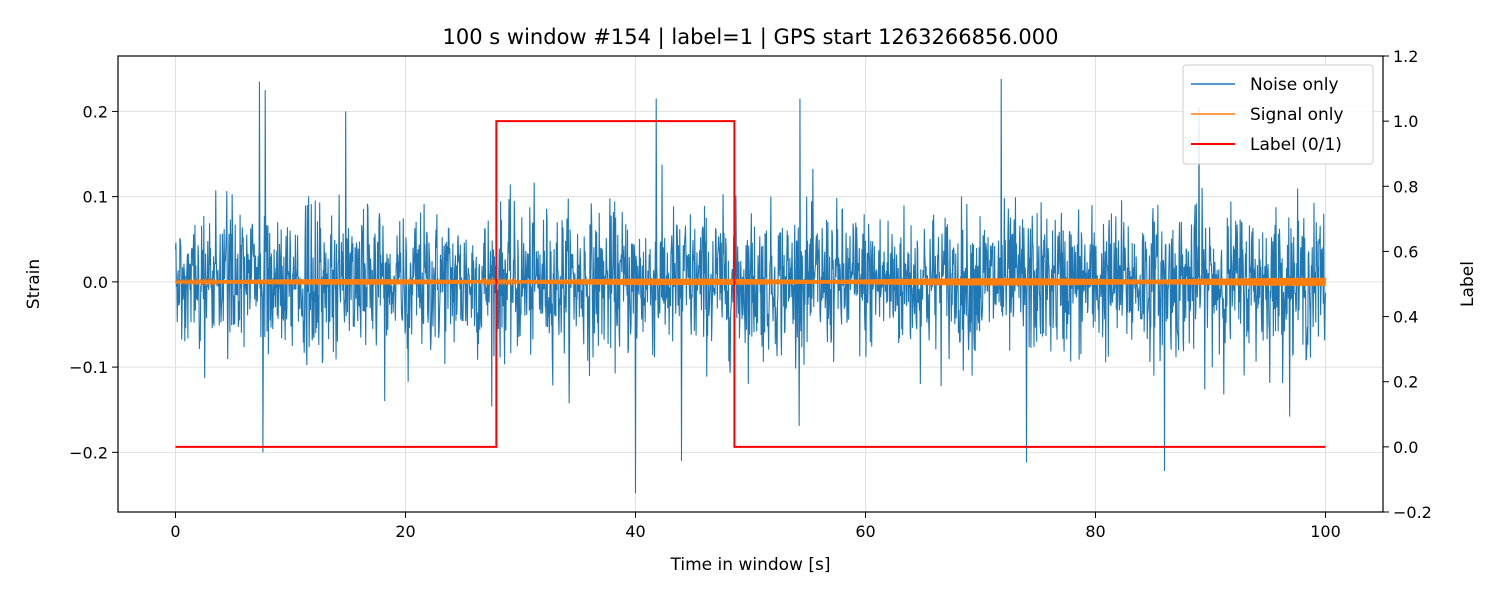  I want to click on legend: Noise only Signal only Label (0/1), so click(1278, 114).